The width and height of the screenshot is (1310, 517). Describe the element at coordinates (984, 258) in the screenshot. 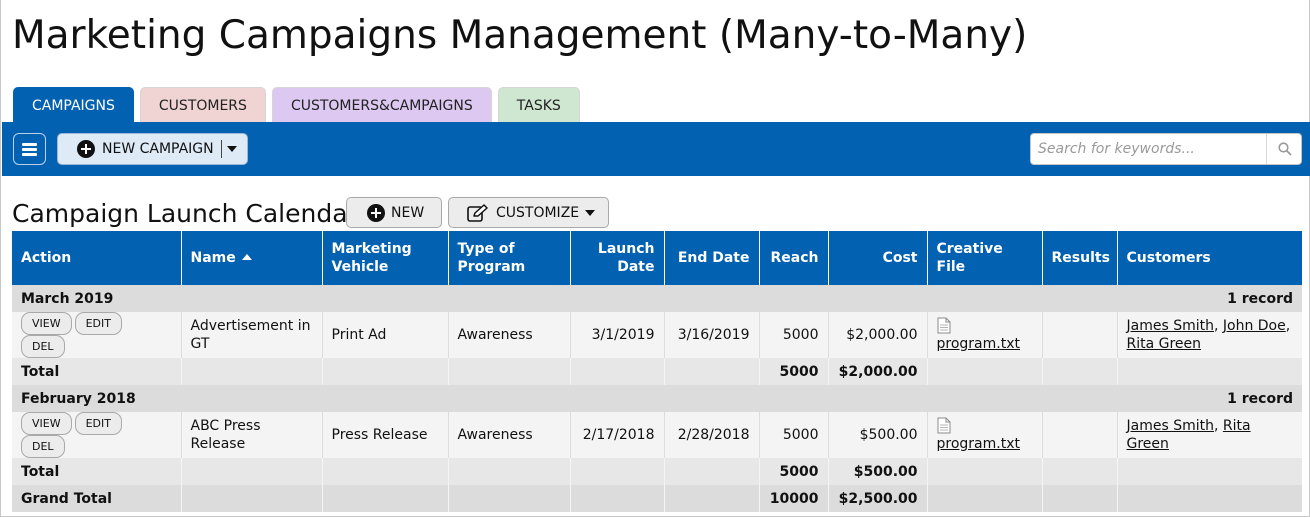

I see `col-creative-file: Creative File` at that location.